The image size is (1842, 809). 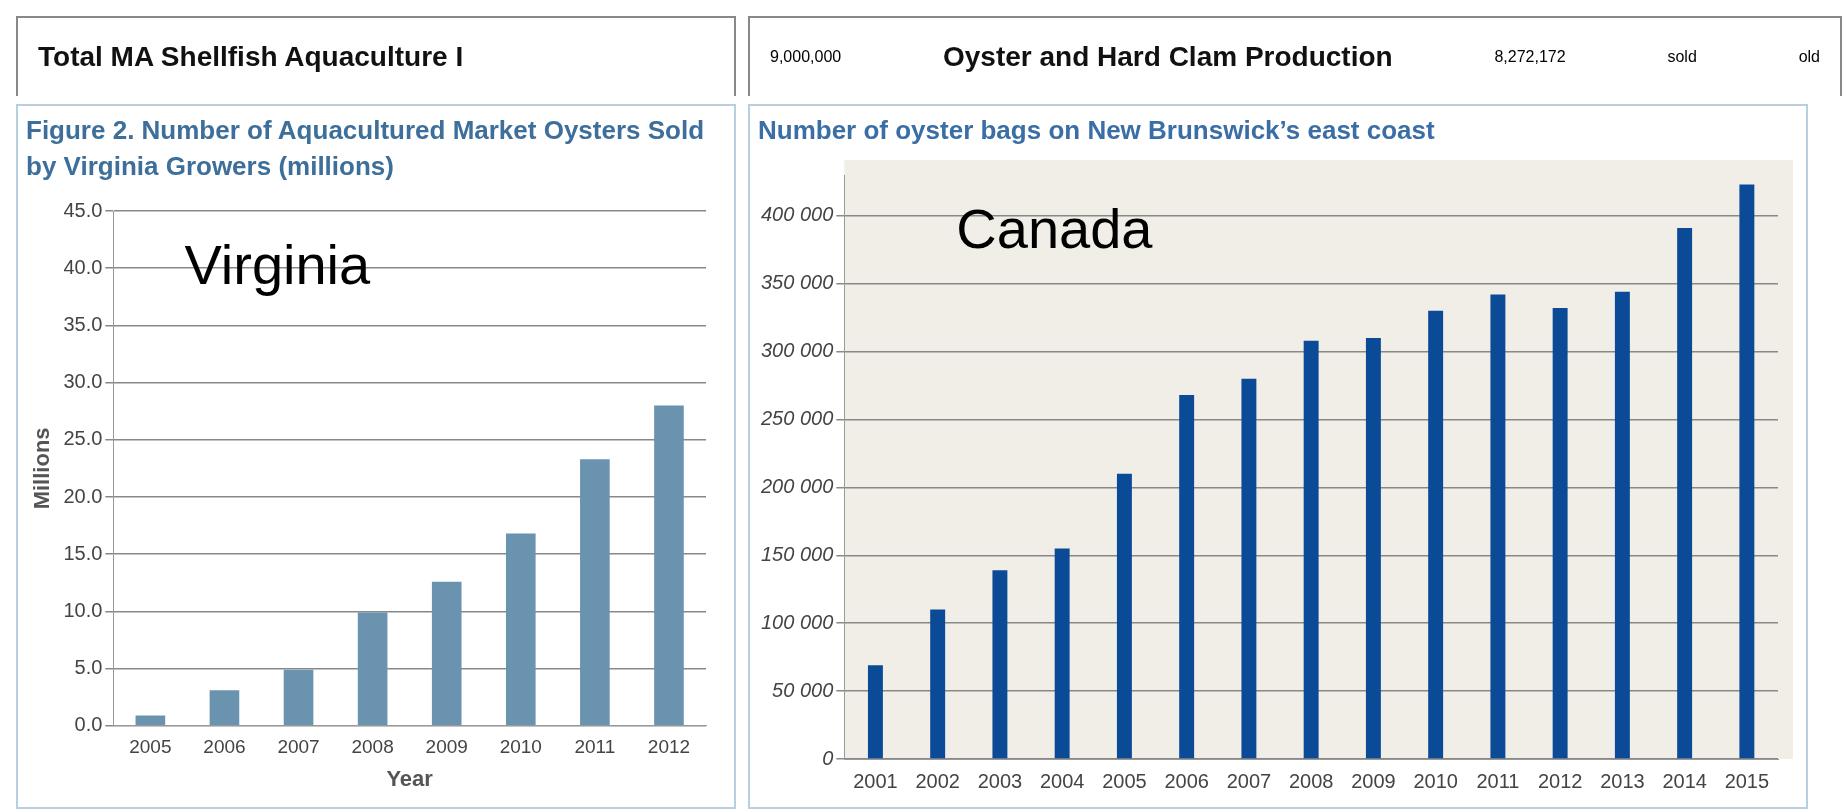 What do you see at coordinates (83, 381) in the screenshot?
I see `y-tick-label: 30.0` at bounding box center [83, 381].